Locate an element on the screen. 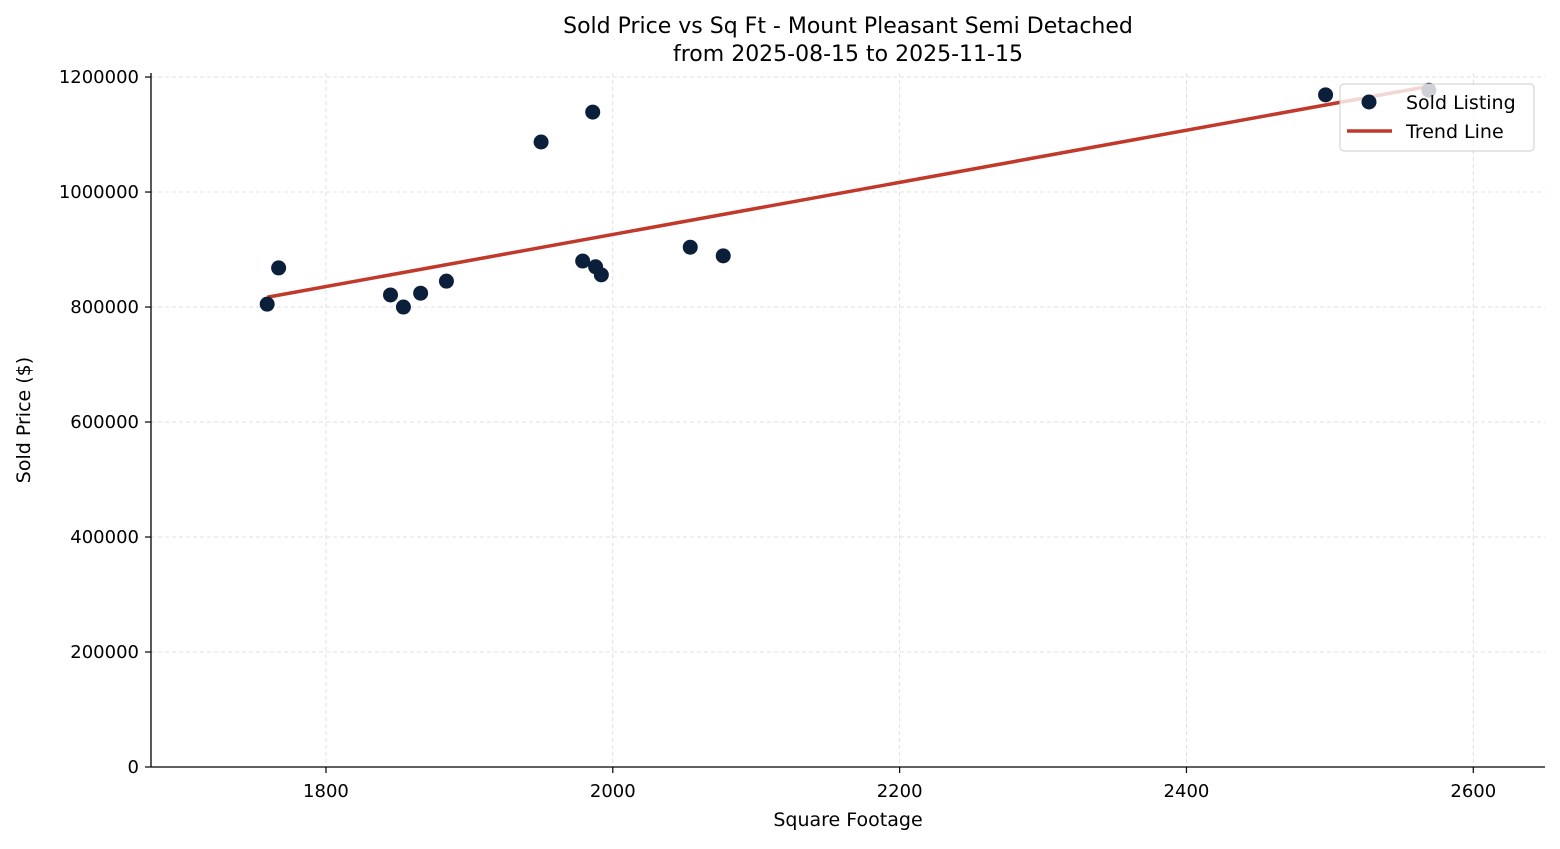 The height and width of the screenshot is (849, 1560). x-ticks: 1800 2000 2200 2400 2600 is located at coordinates (899, 784).